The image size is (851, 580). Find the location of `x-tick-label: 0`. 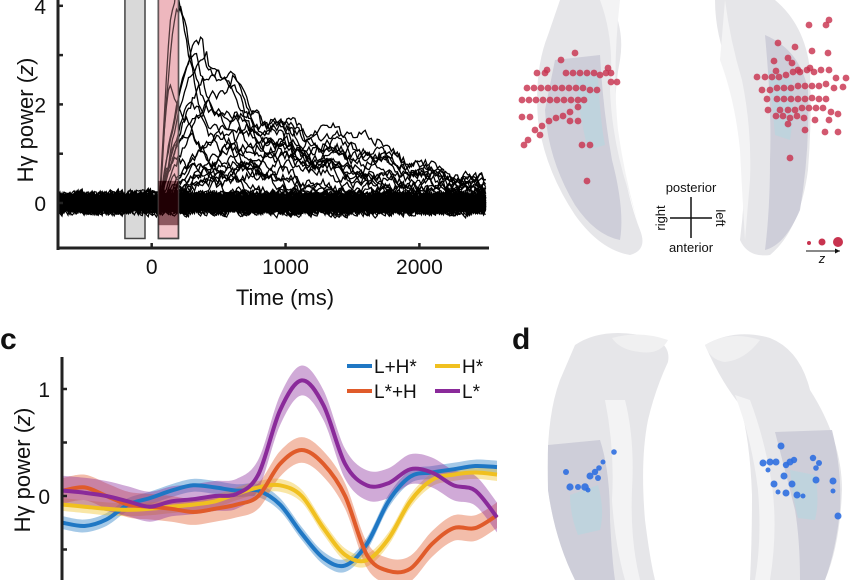

x-tick-label: 0 is located at coordinates (152, 267).